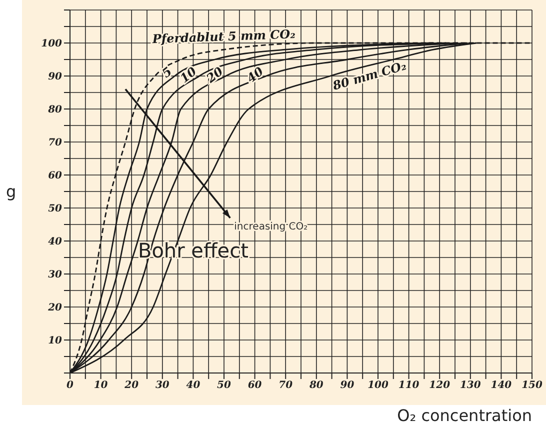 The width and height of the screenshot is (546, 427). I want to click on y-tick-label: 30, so click(55, 275).